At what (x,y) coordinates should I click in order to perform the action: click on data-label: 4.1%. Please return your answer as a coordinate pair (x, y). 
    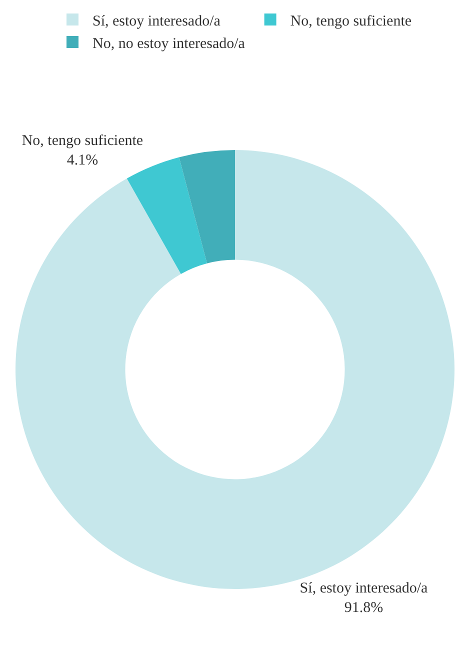
    Looking at the image, I should click on (82, 160).